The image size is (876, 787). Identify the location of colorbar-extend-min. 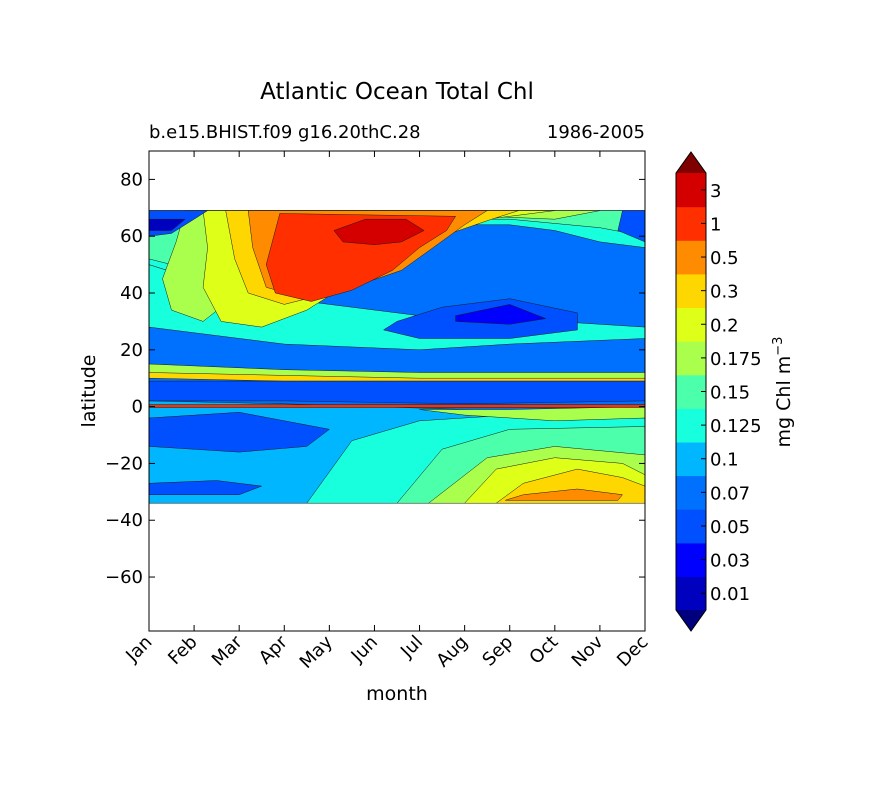
(691, 620).